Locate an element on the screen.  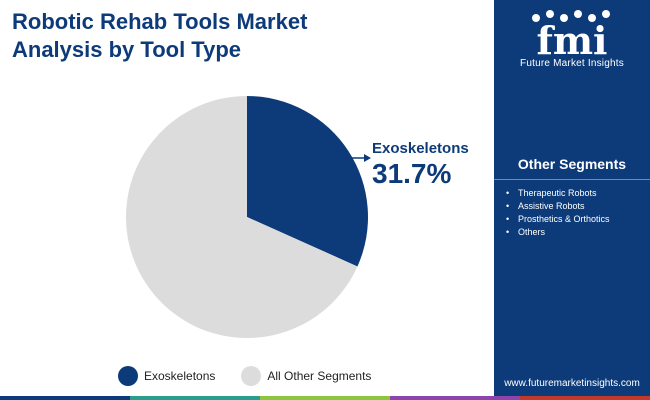
legend-label-exoskeletons: Exoskeletons is located at coordinates (180, 376).